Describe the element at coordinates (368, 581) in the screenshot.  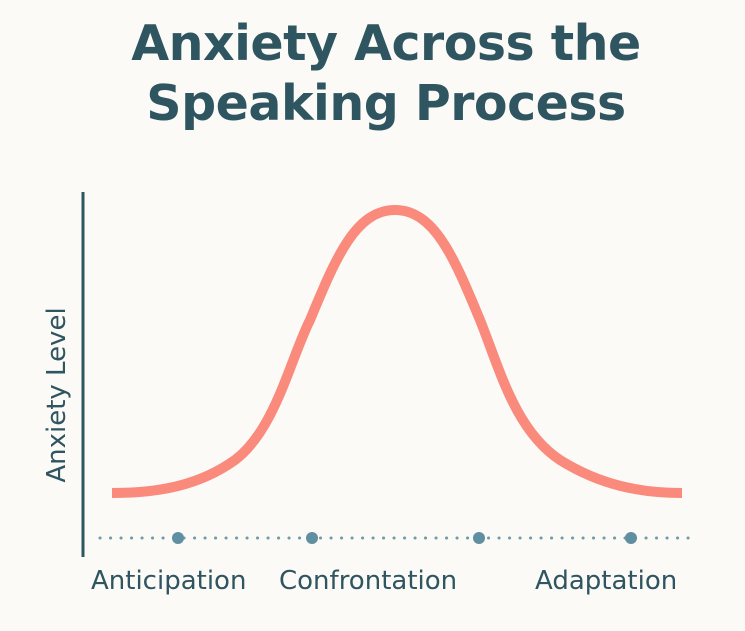
I see `x-label-confrontation: Confrontation` at that location.